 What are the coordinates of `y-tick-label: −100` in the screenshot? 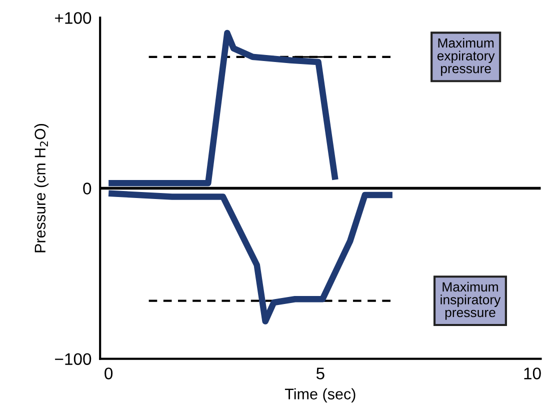 It's located at (73, 359).